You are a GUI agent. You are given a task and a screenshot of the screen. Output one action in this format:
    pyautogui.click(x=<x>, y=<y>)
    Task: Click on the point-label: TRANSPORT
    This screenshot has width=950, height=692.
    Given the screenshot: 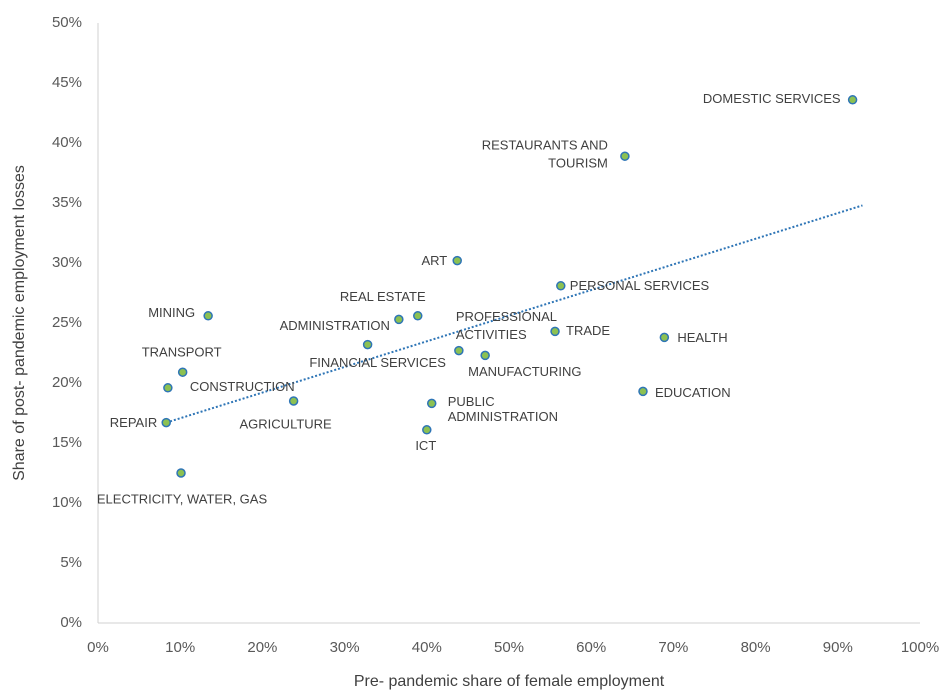 What is the action you would take?
    pyautogui.click(x=182, y=352)
    